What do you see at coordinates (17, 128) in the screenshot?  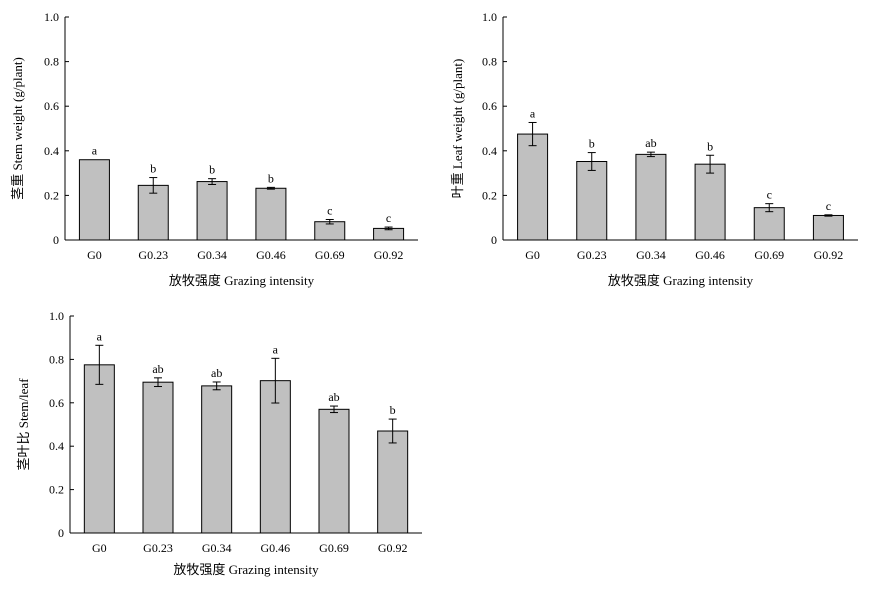 I see `y-axis-title: 茎重 Stem weight (g/plant)` at bounding box center [17, 128].